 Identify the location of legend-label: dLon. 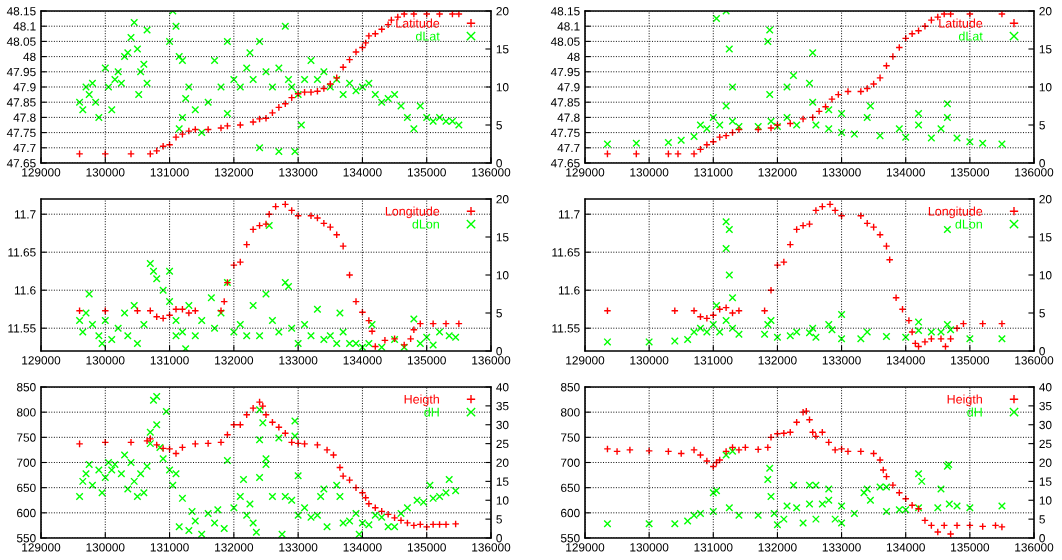
(425, 224).